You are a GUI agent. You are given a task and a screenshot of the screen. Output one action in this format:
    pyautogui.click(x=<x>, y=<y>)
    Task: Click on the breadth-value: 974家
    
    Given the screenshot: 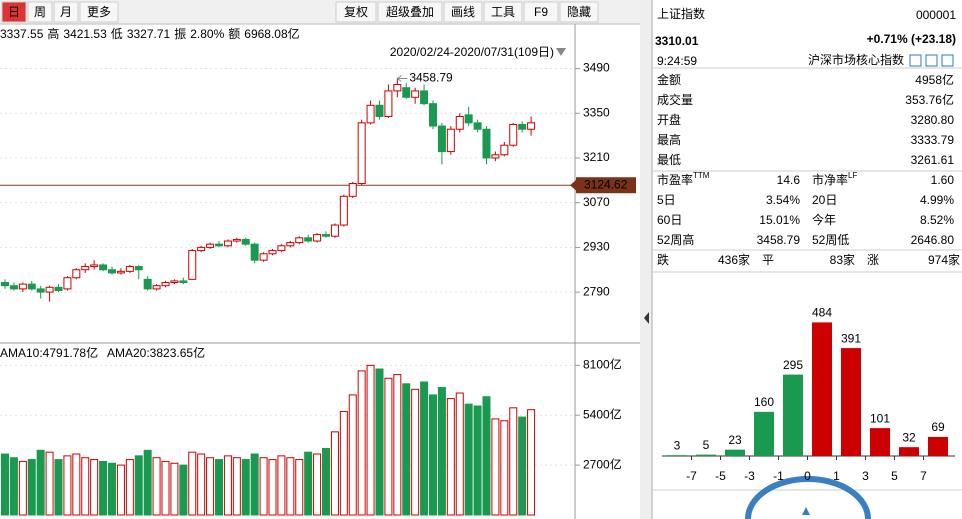 What is the action you would take?
    pyautogui.click(x=944, y=259)
    